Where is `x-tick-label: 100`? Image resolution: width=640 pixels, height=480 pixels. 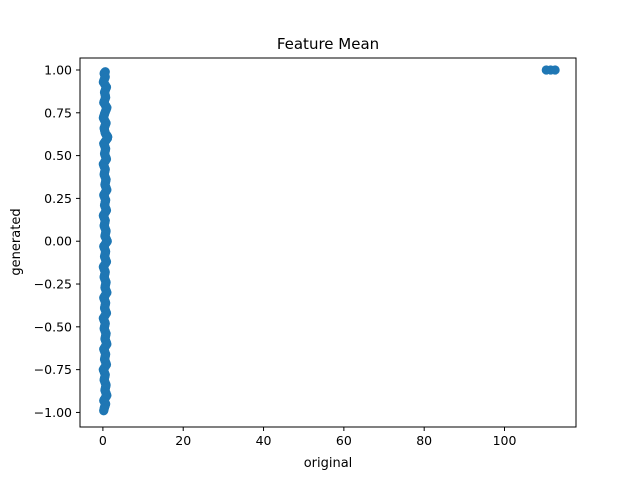
x-tick-label: 100 is located at coordinates (505, 440).